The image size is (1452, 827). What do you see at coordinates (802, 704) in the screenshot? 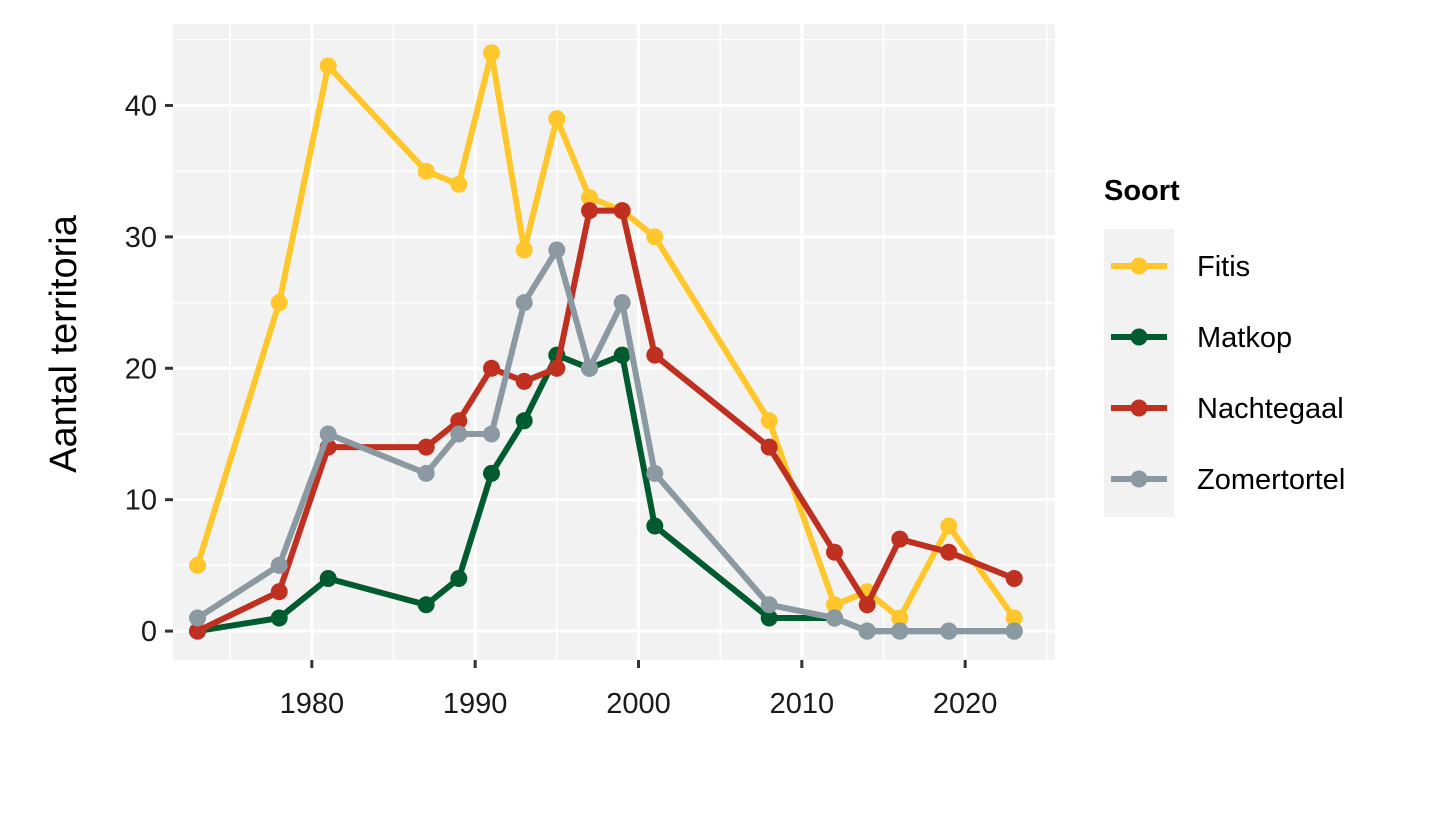
I see `x-tick-label: 2010` at bounding box center [802, 704].